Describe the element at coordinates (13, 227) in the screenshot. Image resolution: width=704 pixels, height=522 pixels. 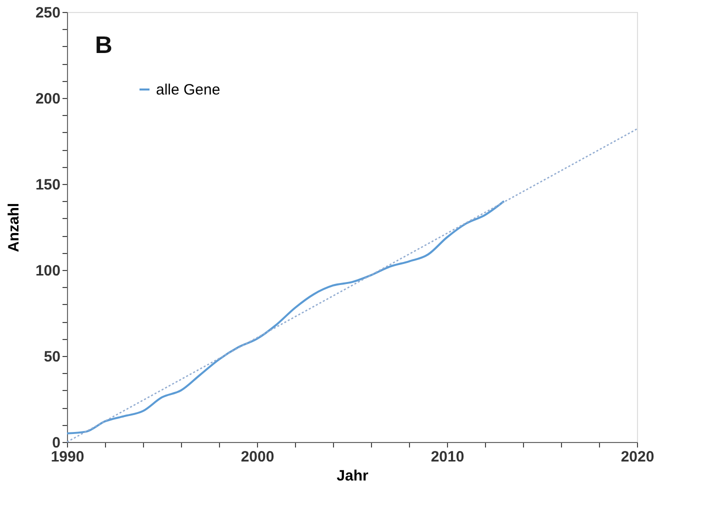
I see `y-axis-title: Anzahl` at that location.